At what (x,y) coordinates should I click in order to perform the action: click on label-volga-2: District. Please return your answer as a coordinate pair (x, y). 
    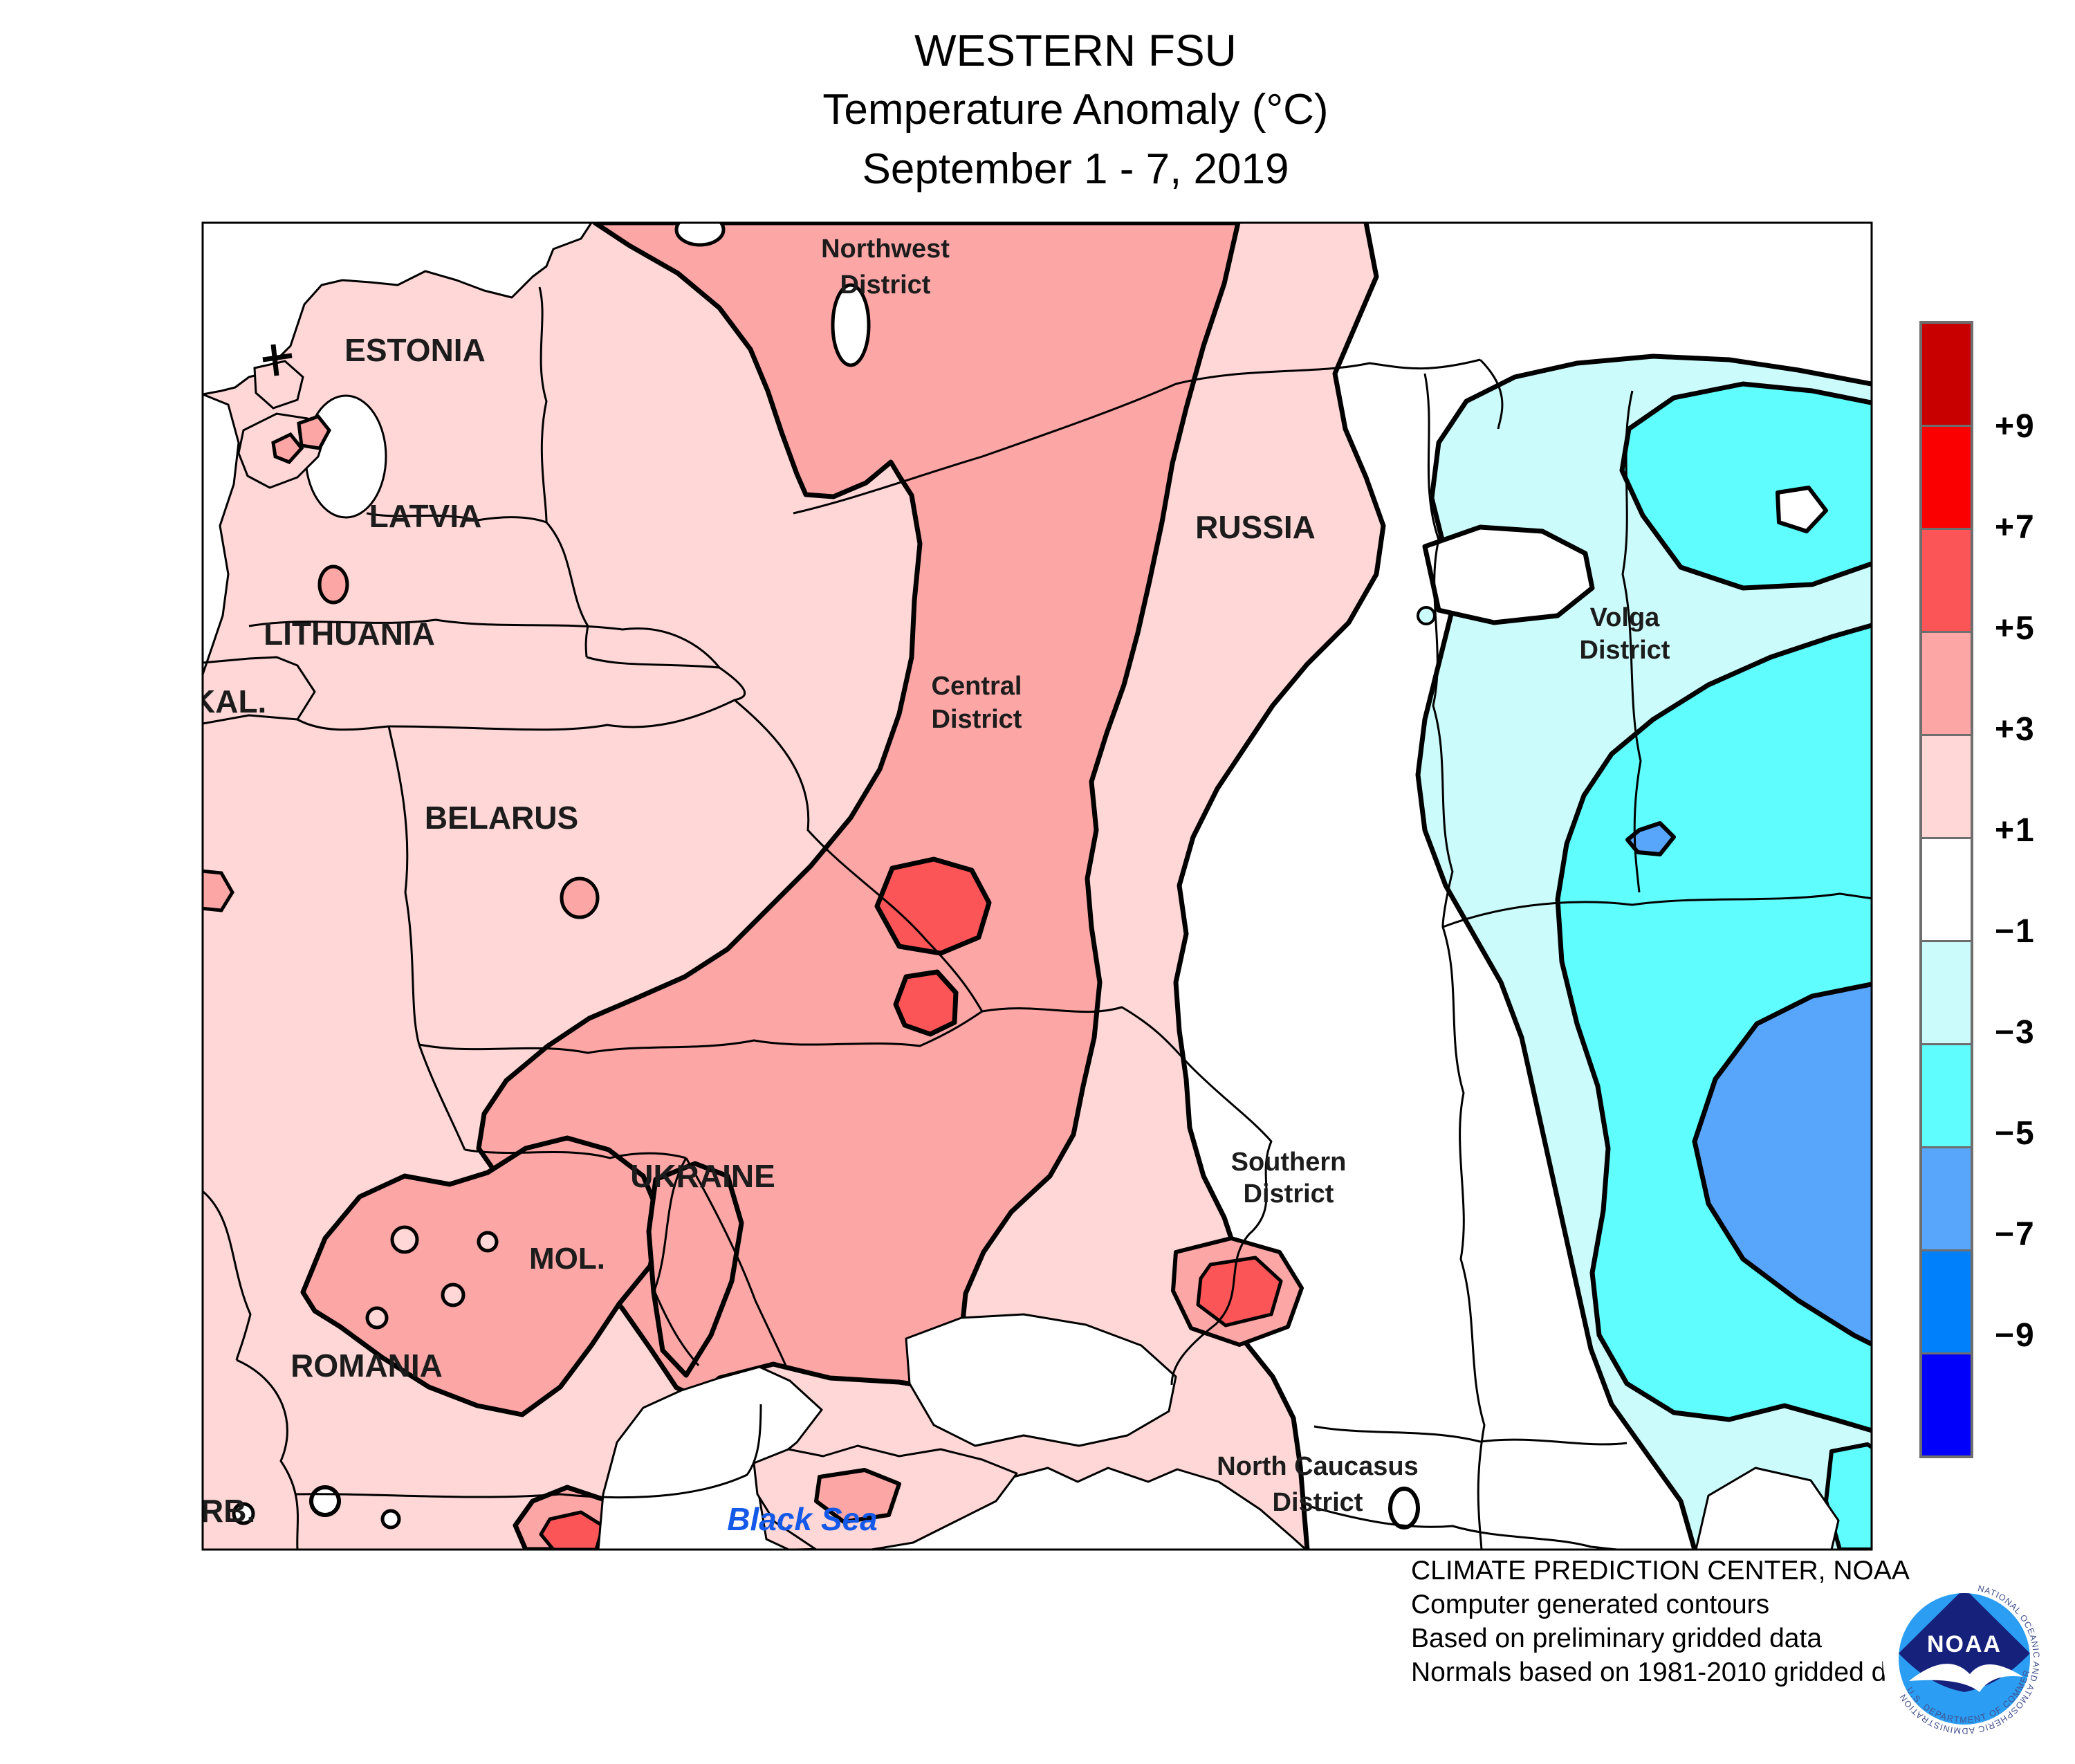
    Looking at the image, I should click on (1625, 650).